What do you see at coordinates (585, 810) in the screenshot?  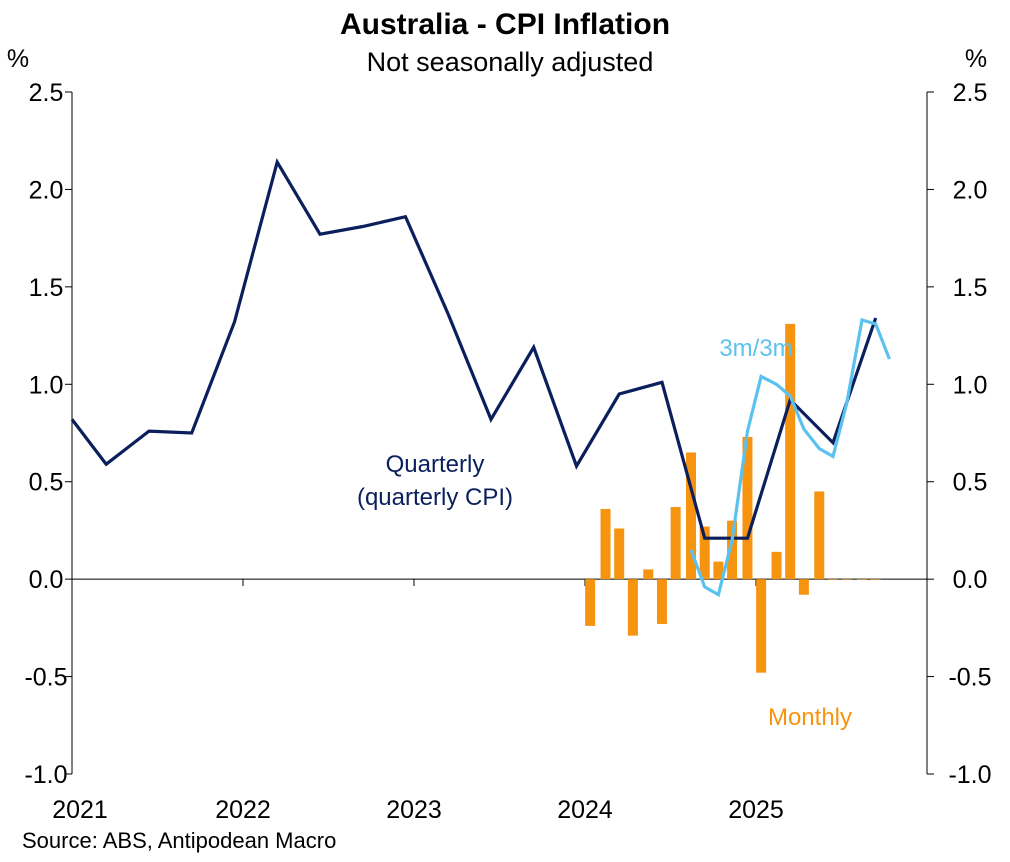 I see `x-tick-label: 2024` at bounding box center [585, 810].